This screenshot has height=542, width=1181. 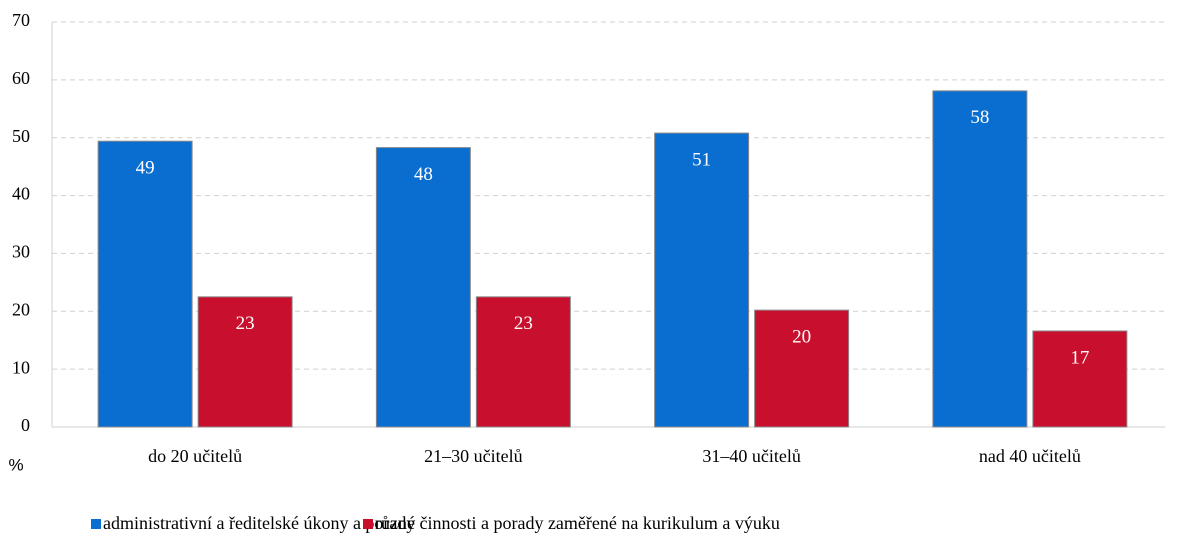 What do you see at coordinates (15, 464) in the screenshot?
I see `y-axis-label: %` at bounding box center [15, 464].